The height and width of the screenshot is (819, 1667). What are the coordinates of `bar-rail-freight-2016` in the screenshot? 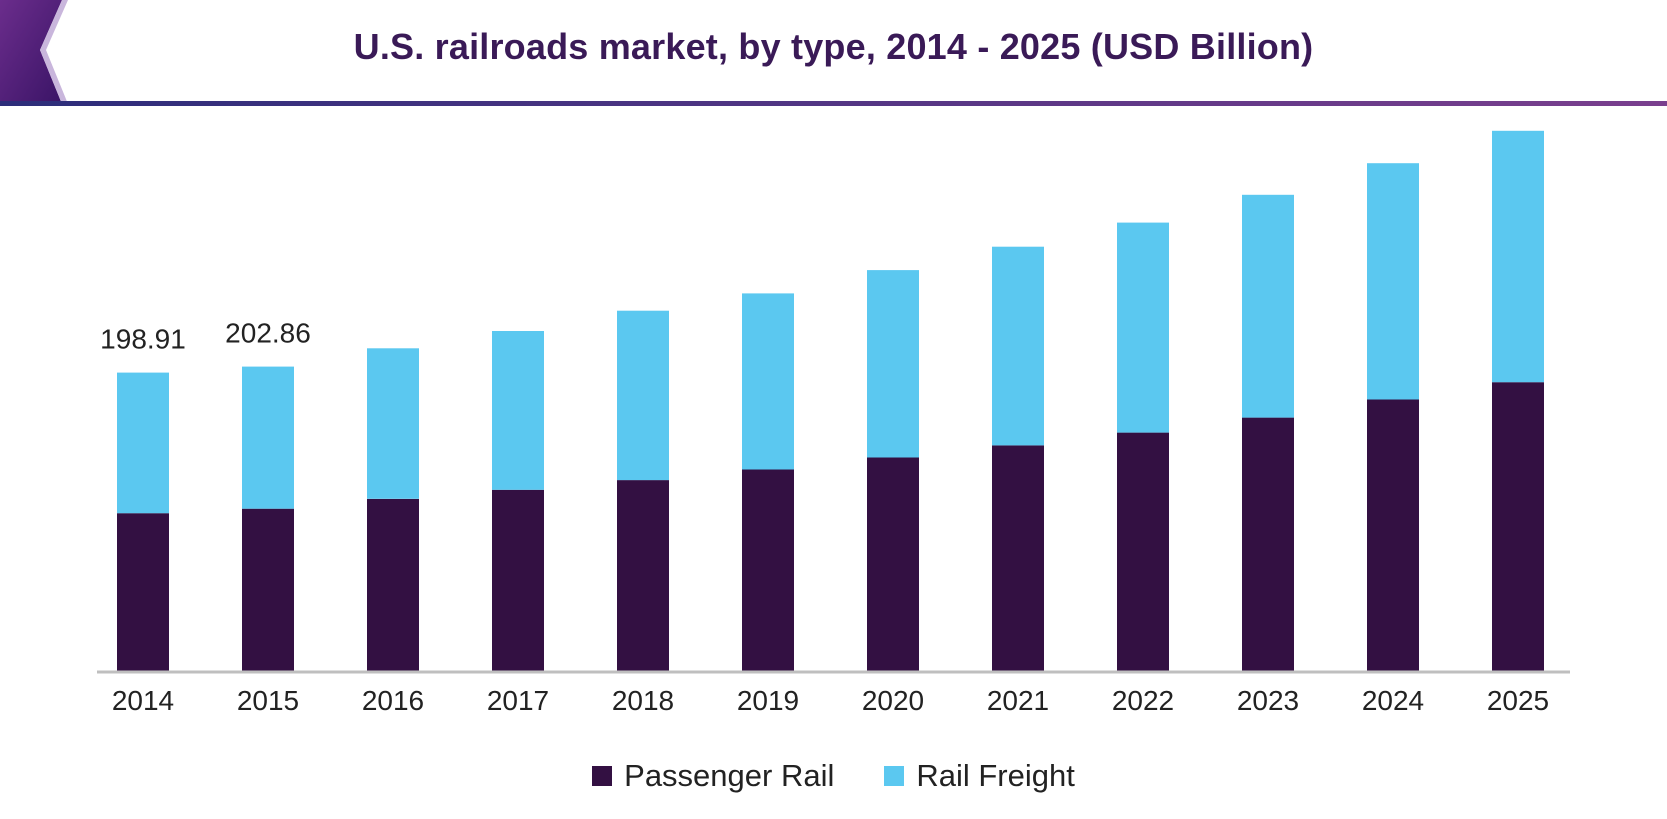 It's located at (393, 423).